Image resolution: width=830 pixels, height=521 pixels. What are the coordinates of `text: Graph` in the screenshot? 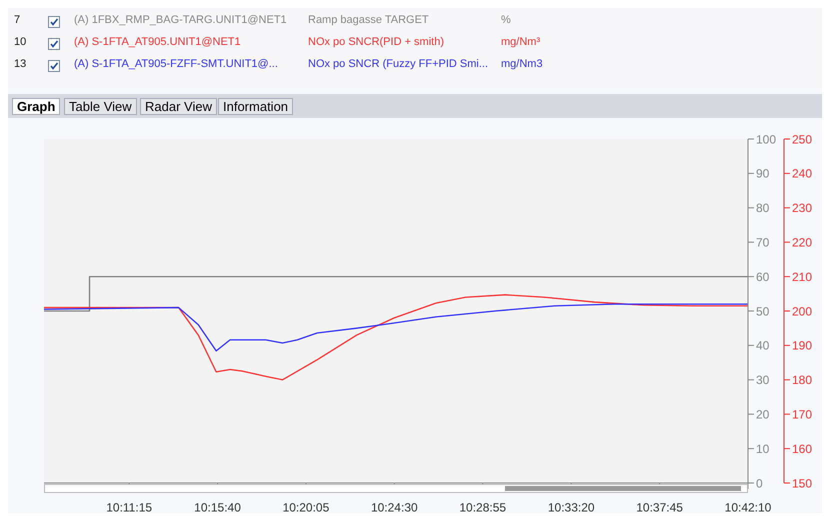 It's located at (36, 106).